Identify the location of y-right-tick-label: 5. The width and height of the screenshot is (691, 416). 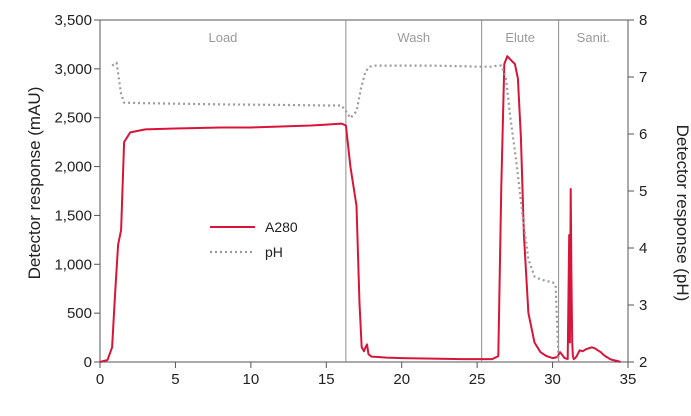
(643, 191).